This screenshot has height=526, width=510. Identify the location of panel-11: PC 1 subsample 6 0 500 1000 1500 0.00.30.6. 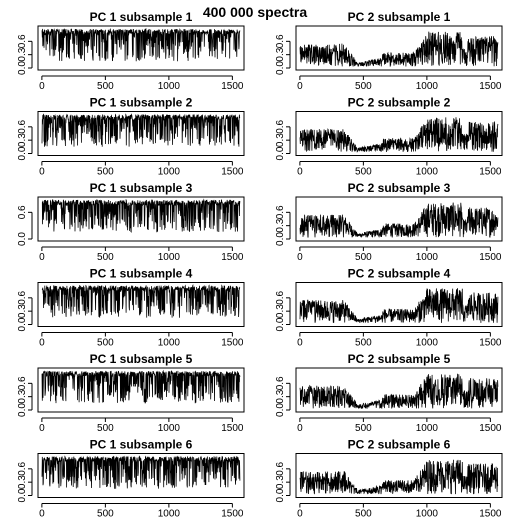
(131, 479).